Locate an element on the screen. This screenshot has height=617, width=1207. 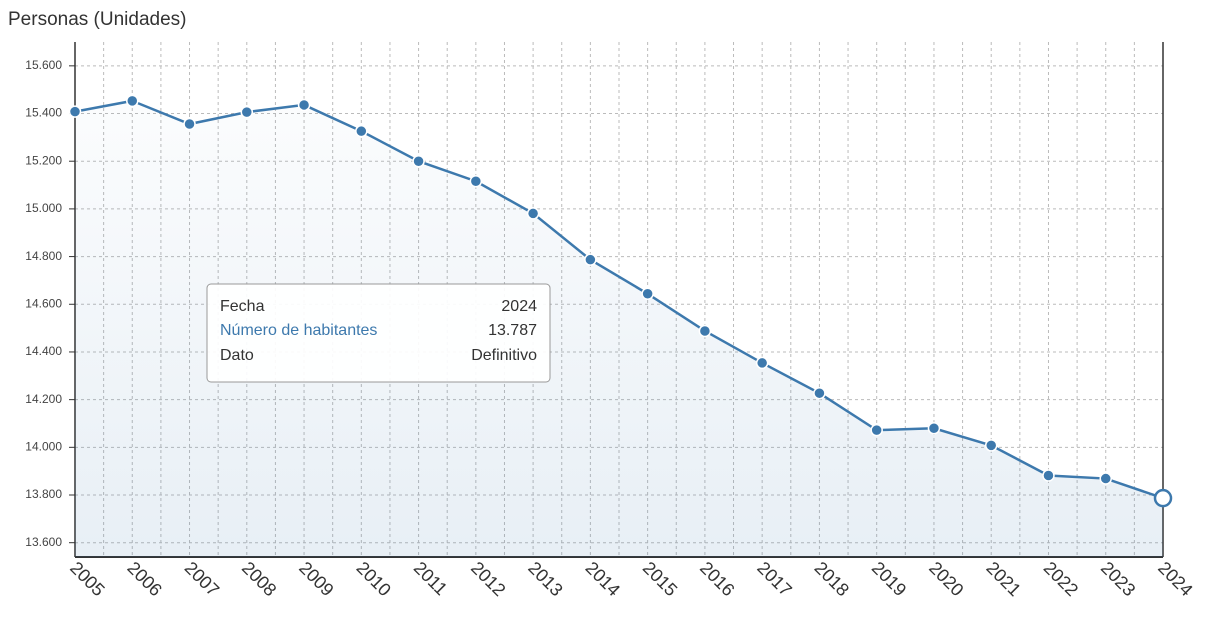
y-tick-label: 15.000 is located at coordinates (43, 208).